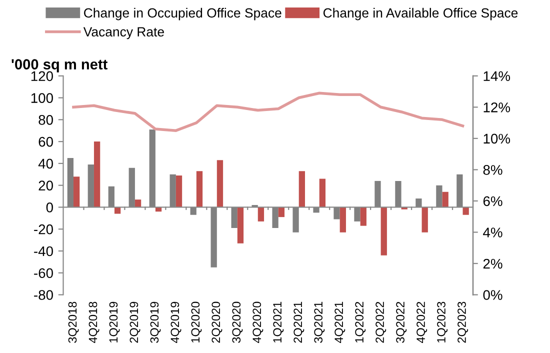  Describe the element at coordinates (381, 322) in the screenshot. I see `x-tick-label: 2Q2022` at that location.